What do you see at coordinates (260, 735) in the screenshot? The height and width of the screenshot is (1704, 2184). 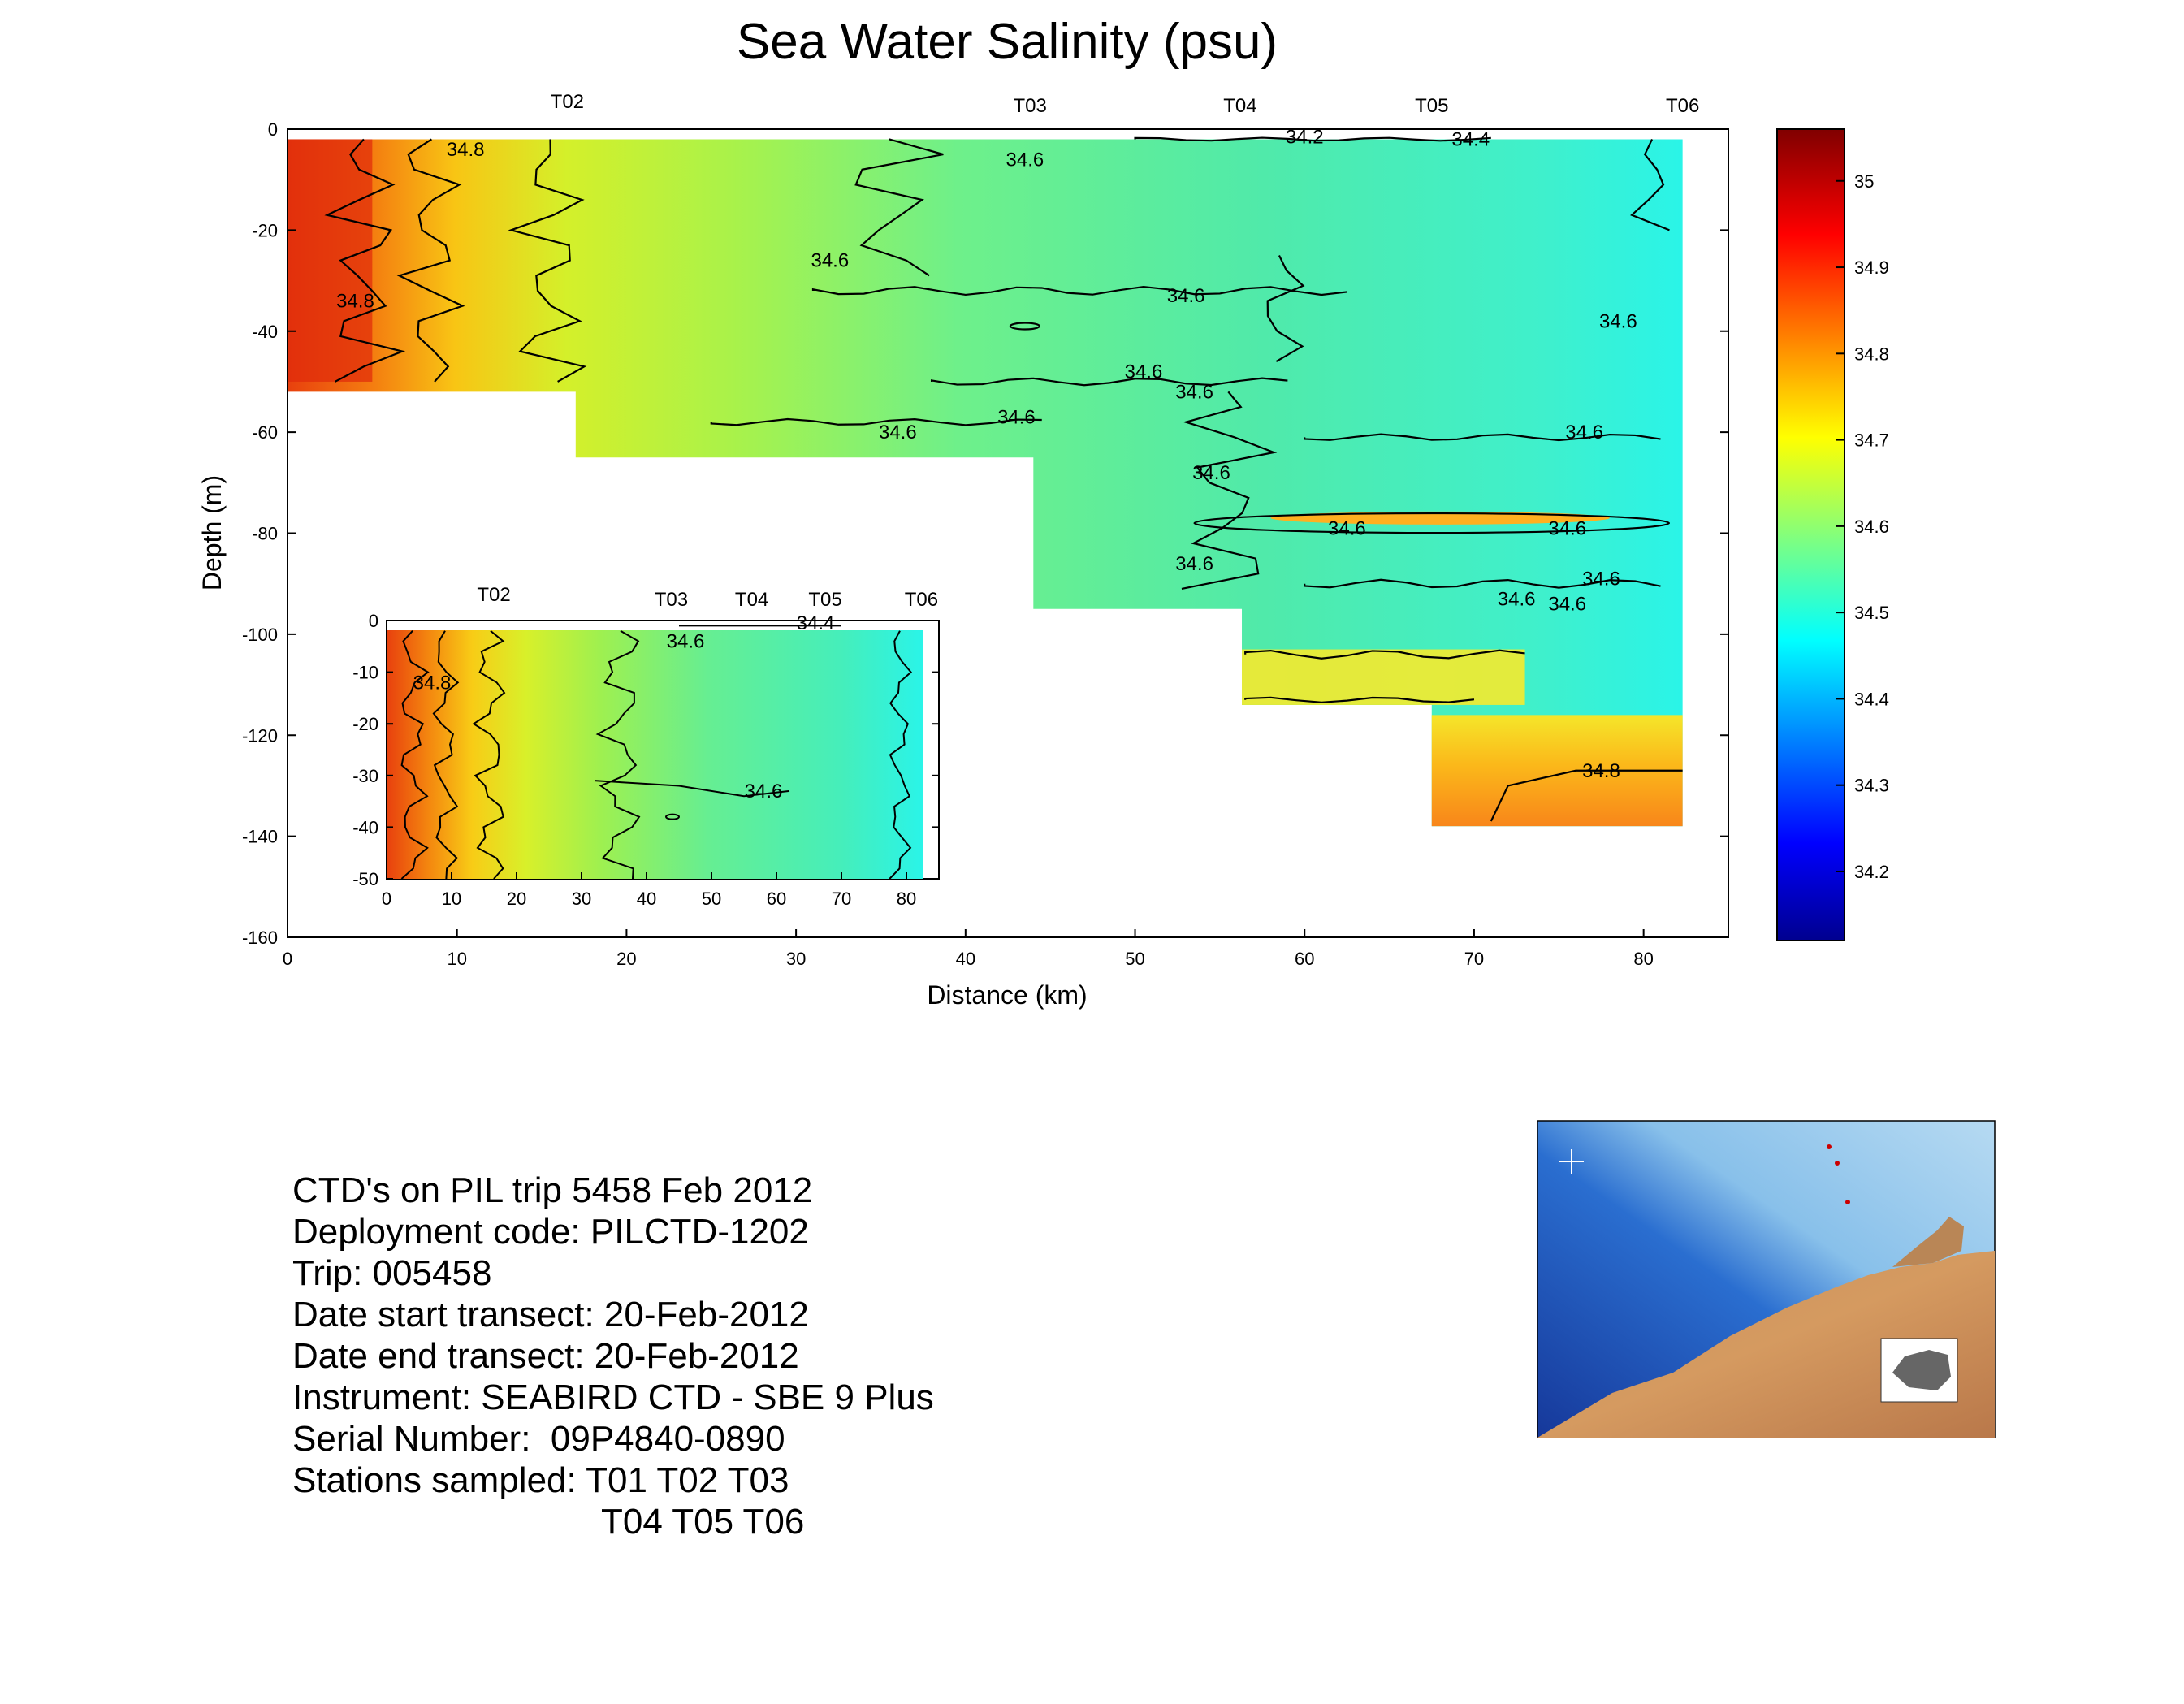 I see `y-tick-label: -120` at bounding box center [260, 735].